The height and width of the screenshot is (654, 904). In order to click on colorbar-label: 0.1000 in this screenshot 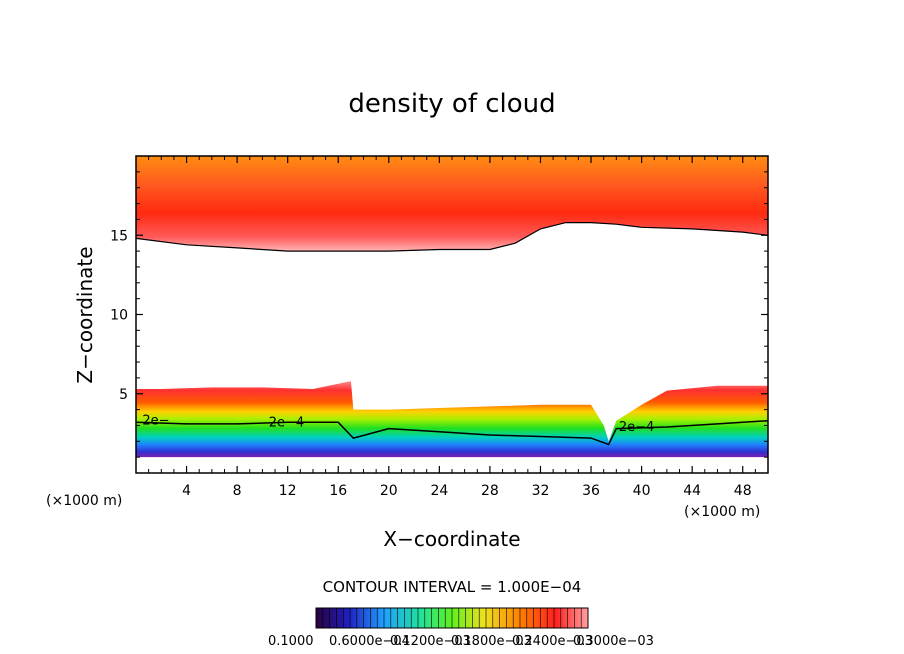, I will do `click(291, 641)`.